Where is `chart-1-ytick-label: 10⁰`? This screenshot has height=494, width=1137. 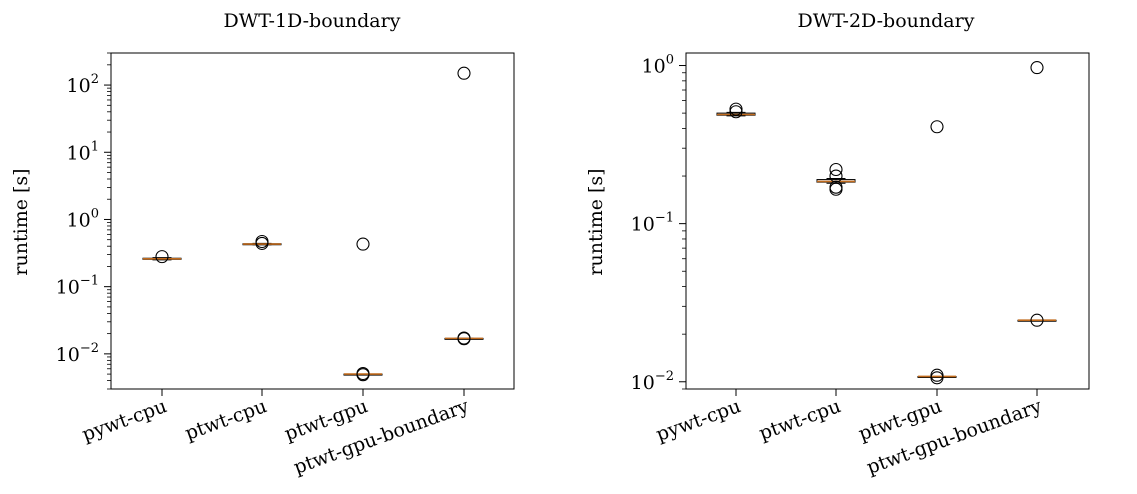
chart-1-ytick-label: 10⁰ is located at coordinates (83, 218).